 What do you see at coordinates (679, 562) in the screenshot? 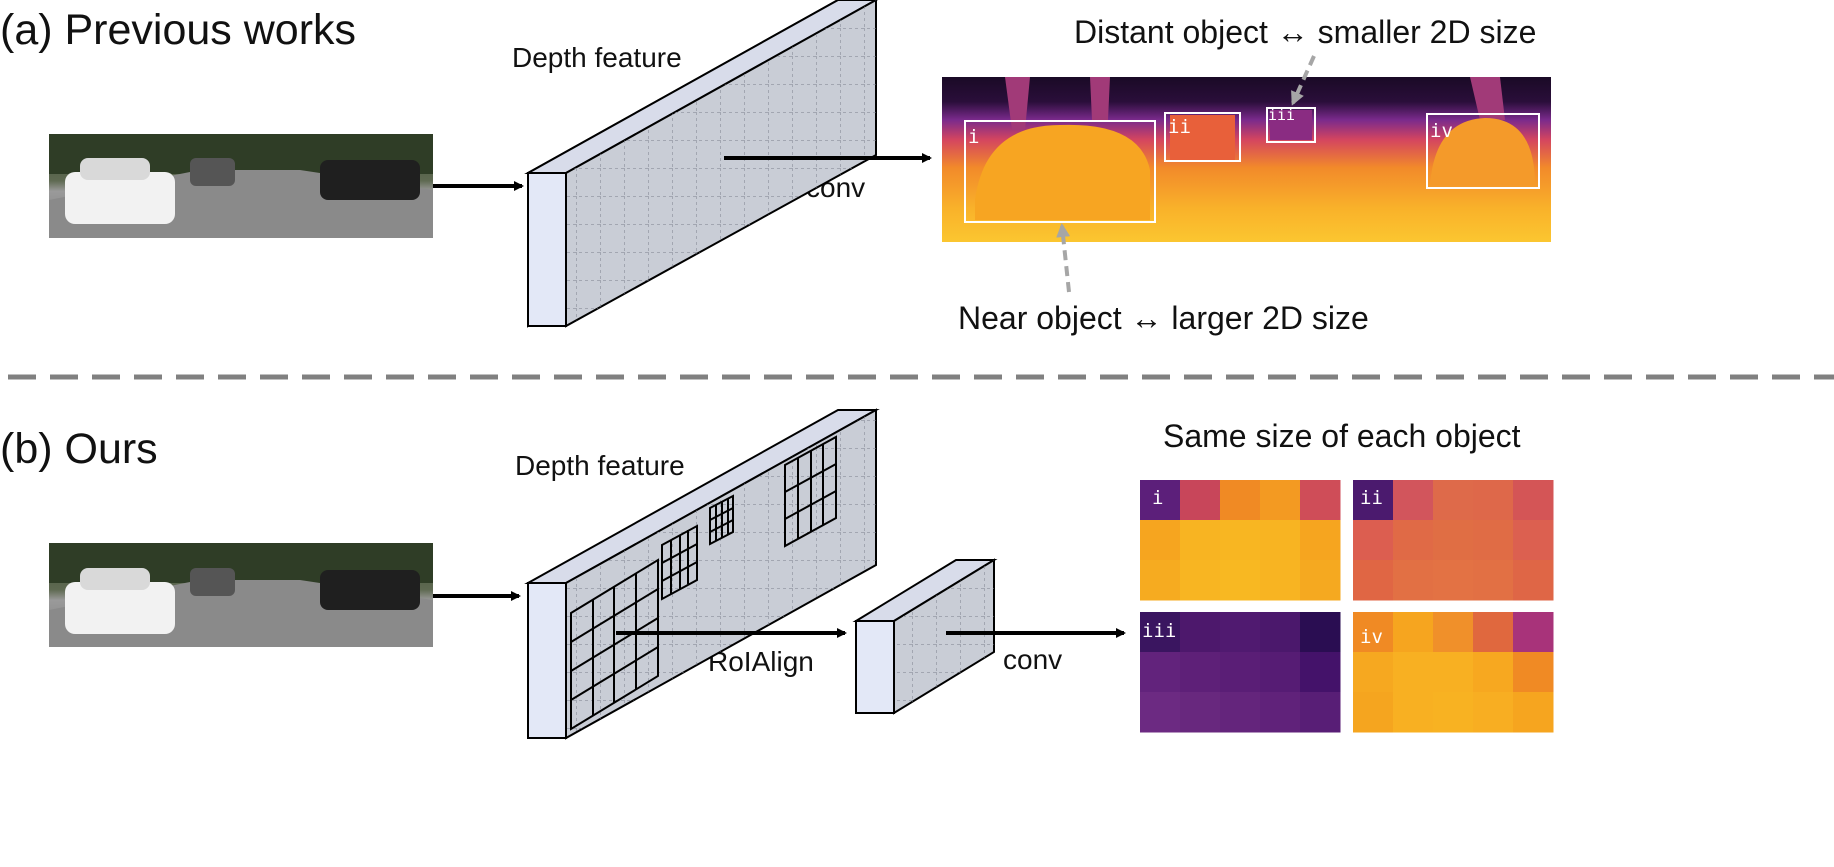
I see `roi-grid-ii` at bounding box center [679, 562].